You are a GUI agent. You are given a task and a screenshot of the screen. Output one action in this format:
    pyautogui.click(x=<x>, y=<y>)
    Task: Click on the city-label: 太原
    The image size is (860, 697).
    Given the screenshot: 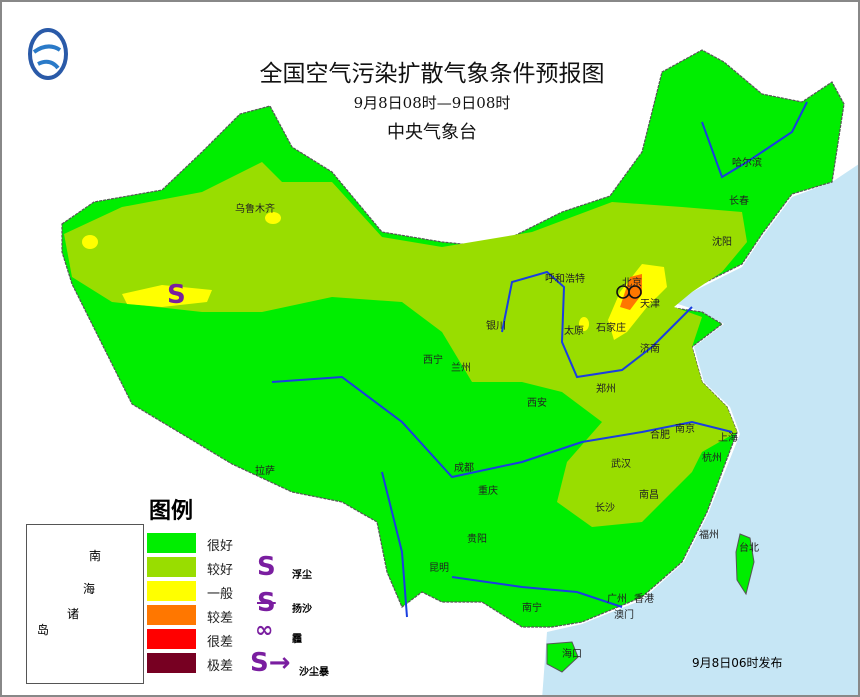 What is the action you would take?
    pyautogui.click(x=574, y=331)
    